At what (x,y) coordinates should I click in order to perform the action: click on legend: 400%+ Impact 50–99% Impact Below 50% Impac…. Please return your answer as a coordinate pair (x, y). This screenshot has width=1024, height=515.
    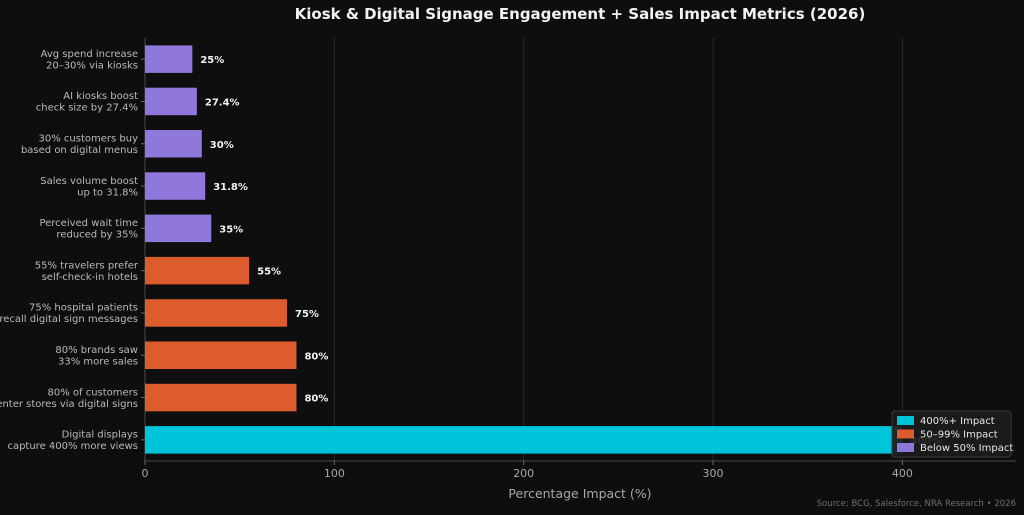
    Looking at the image, I should click on (952, 434).